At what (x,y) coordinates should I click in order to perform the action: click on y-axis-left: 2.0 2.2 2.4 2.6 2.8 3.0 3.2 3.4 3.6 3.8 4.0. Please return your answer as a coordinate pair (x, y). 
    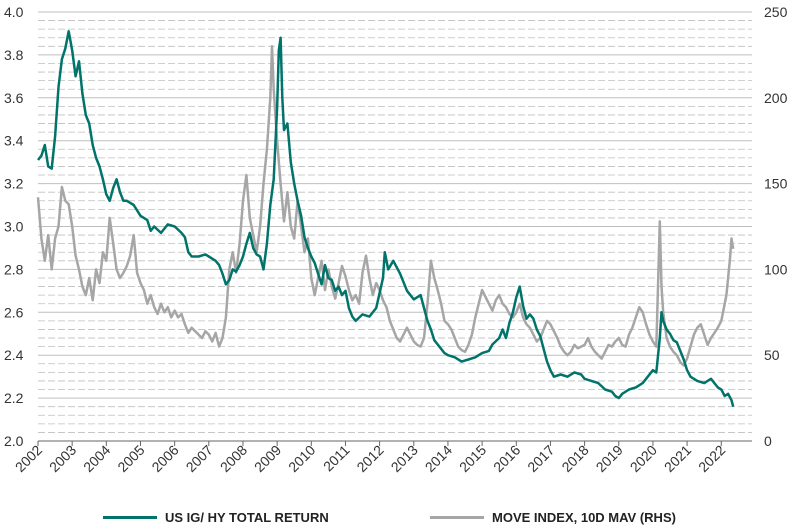
    Looking at the image, I should click on (14, 226).